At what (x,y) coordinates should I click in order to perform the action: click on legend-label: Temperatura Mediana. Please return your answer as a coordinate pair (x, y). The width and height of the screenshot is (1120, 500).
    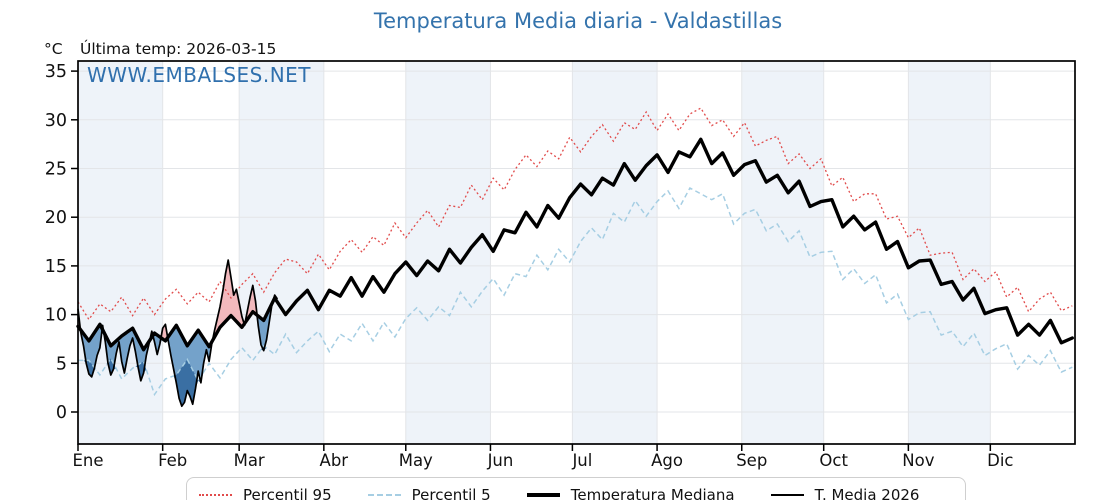
    Looking at the image, I should click on (652, 493).